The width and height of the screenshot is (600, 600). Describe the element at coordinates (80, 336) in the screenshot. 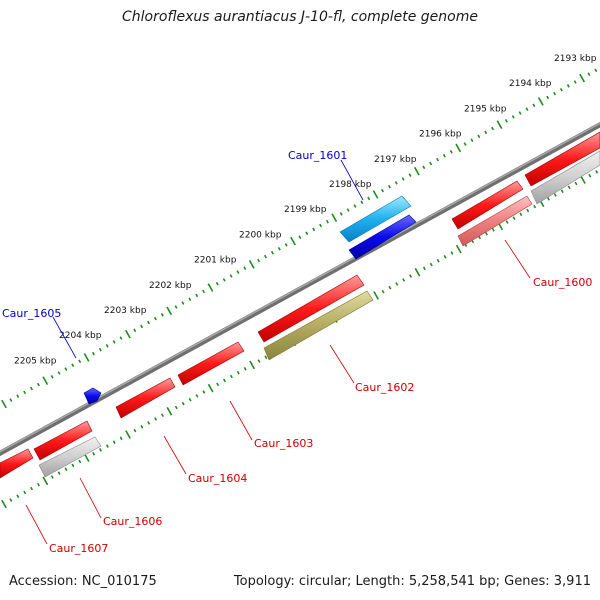

I see `kbp-label: 2204 kbp` at that location.